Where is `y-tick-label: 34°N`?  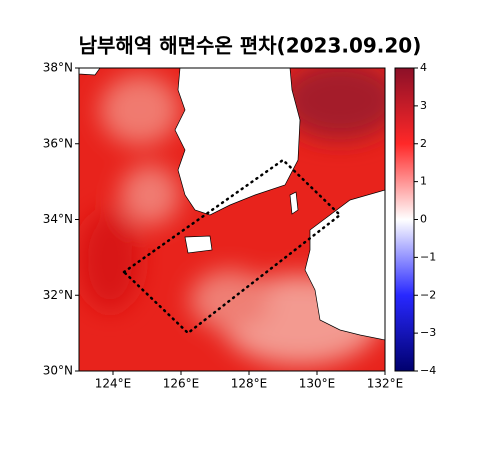 y-tick-label: 34°N is located at coordinates (58, 219).